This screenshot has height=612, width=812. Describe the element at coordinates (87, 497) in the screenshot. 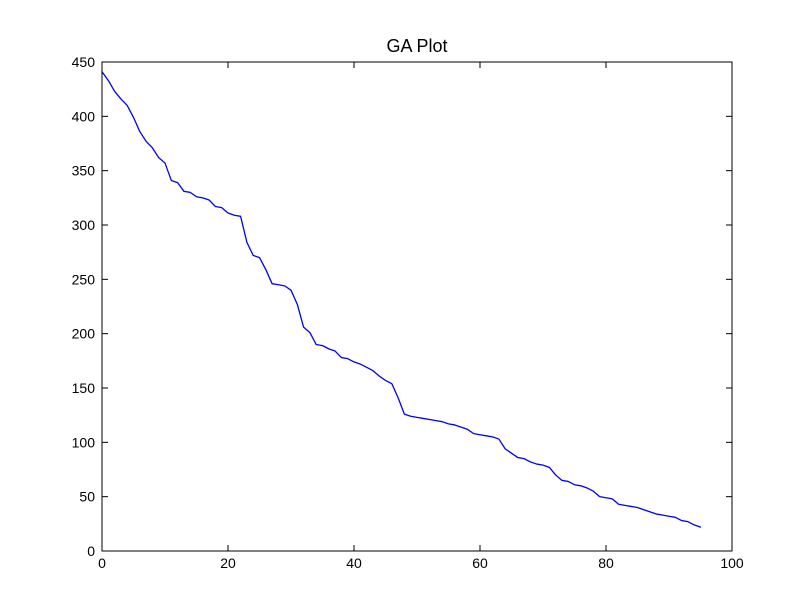

I see `y-tick-label: 50` at that location.